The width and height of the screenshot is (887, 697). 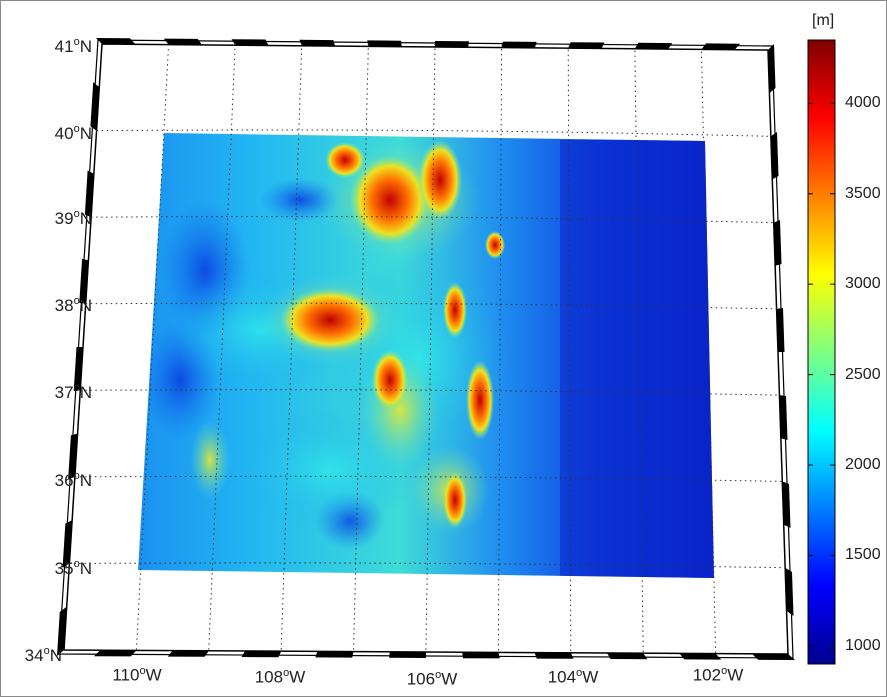 I want to click on colorbar-scale, so click(x=821, y=352).